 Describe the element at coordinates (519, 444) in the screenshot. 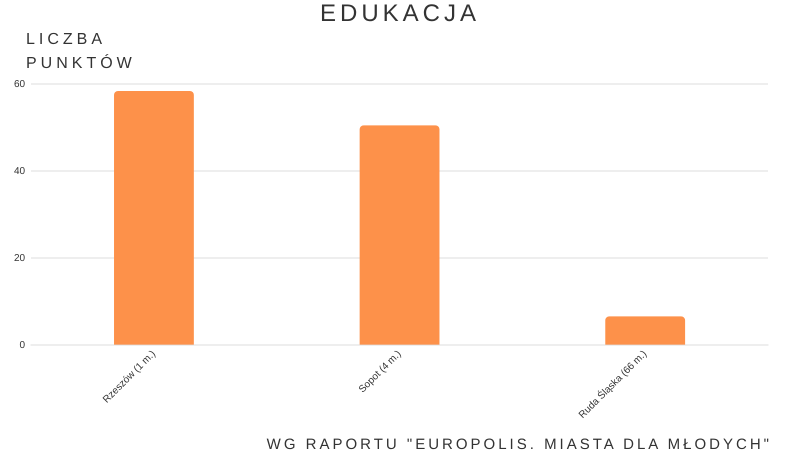

I see `text: WG RAPORTU "EUROPOLIS. MIASTA DLA MŁODYCH"` at that location.